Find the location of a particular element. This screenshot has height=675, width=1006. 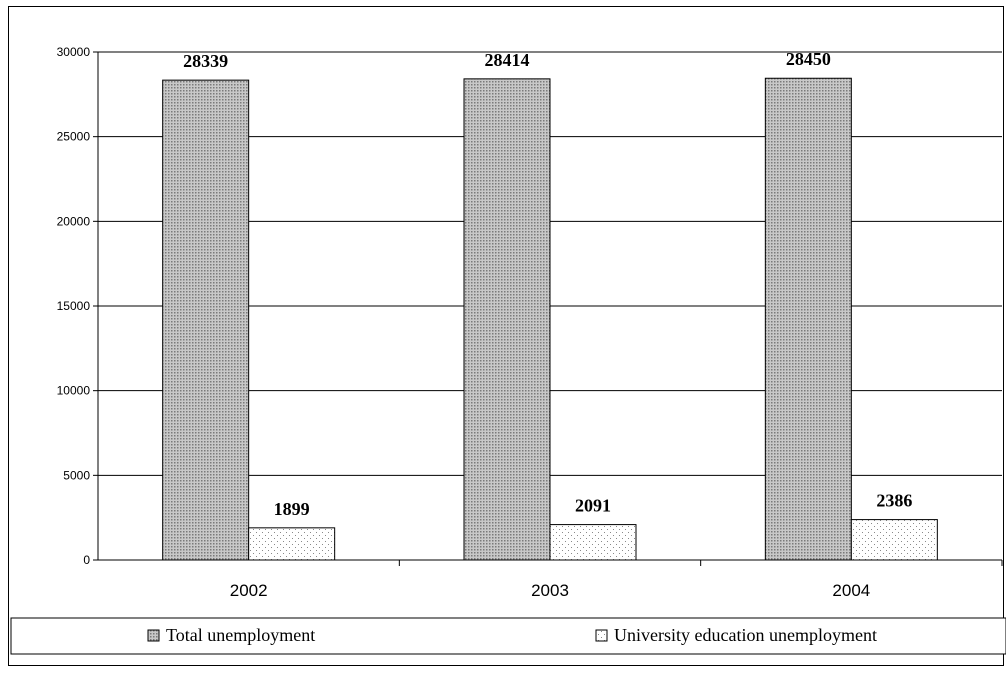

data-label: 28414 is located at coordinates (507, 60).